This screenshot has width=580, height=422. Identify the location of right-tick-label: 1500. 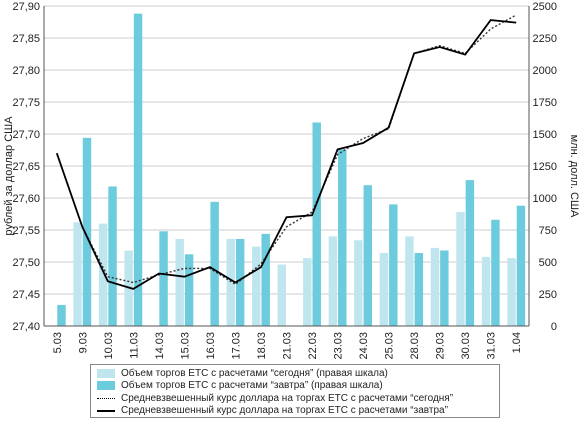
(545, 135).